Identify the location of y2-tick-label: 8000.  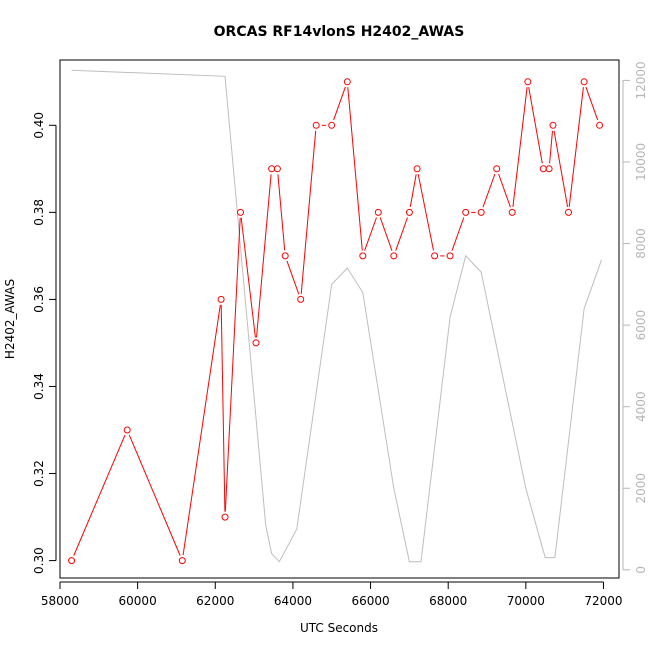
(641, 243).